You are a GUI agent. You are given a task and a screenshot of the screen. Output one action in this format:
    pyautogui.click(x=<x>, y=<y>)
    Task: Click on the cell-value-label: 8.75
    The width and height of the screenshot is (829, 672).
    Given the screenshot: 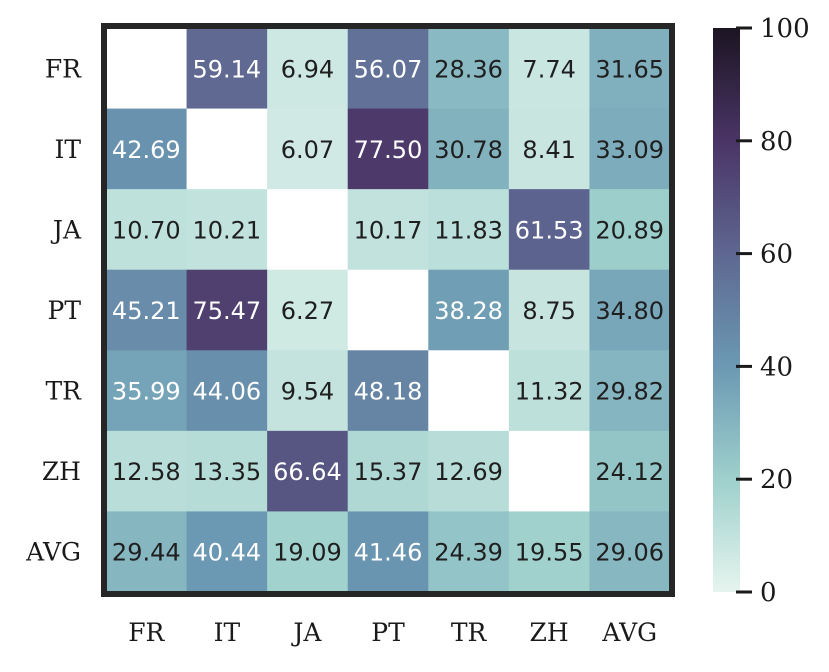 What is the action you would take?
    pyautogui.click(x=548, y=311)
    